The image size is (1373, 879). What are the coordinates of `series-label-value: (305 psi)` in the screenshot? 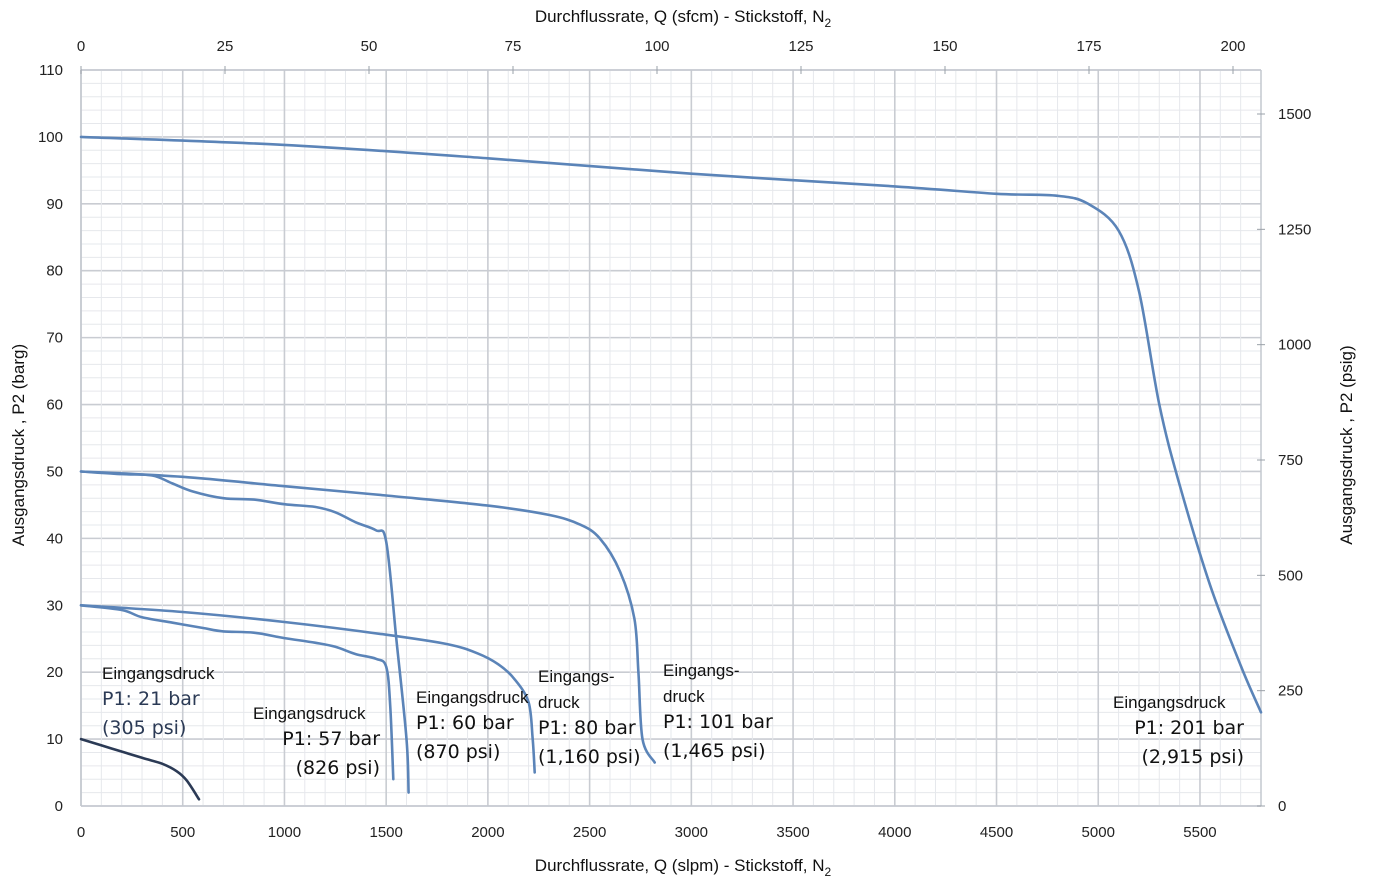 It's located at (144, 728).